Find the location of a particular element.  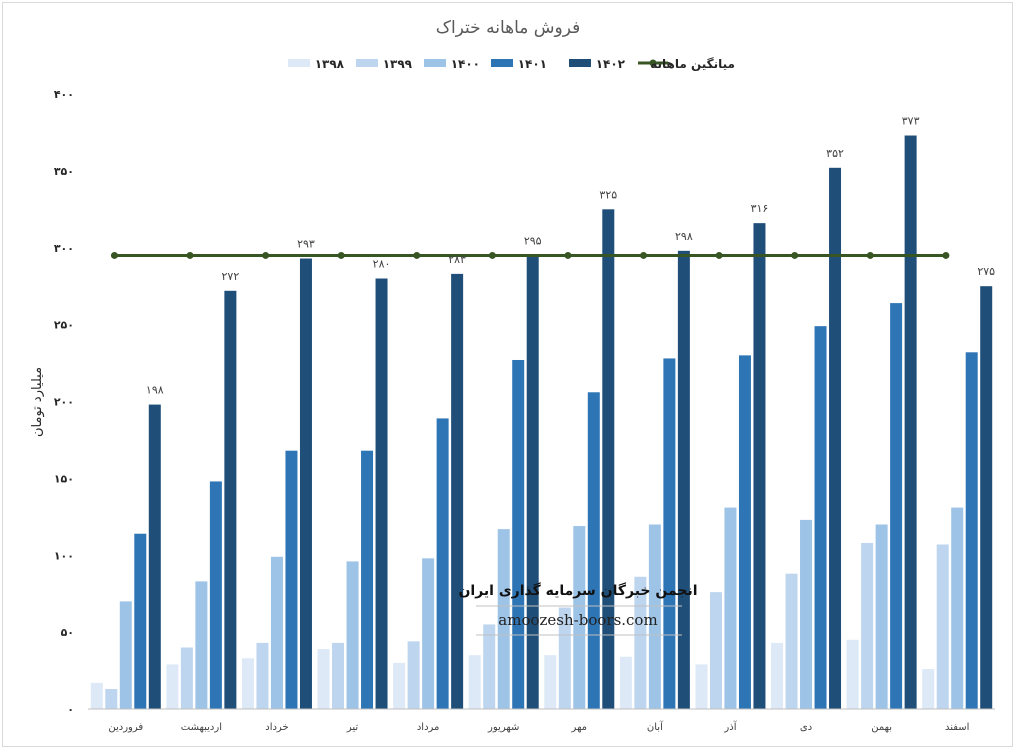

data-label: ۲۹۸ is located at coordinates (684, 236).